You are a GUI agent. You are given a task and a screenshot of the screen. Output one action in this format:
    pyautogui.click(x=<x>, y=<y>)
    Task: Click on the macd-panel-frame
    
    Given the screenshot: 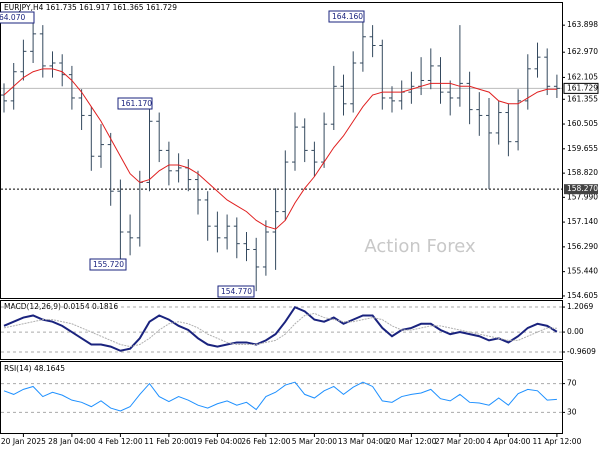 What is the action you would take?
    pyautogui.click(x=281, y=330)
    